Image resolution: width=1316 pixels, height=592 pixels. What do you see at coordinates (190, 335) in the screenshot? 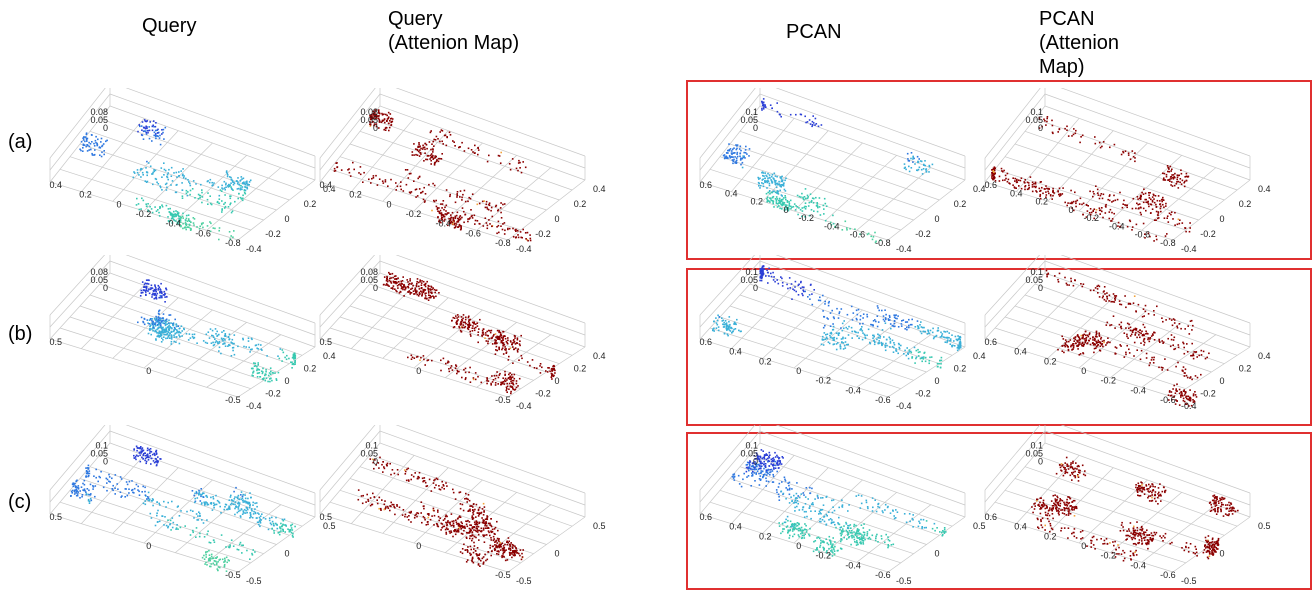
I see `plot-panel-b-query: 0.08 0.05 0 0.5 0 -0.5 -0.4 -0.2 0 0.2 0.4` at bounding box center [190, 335].